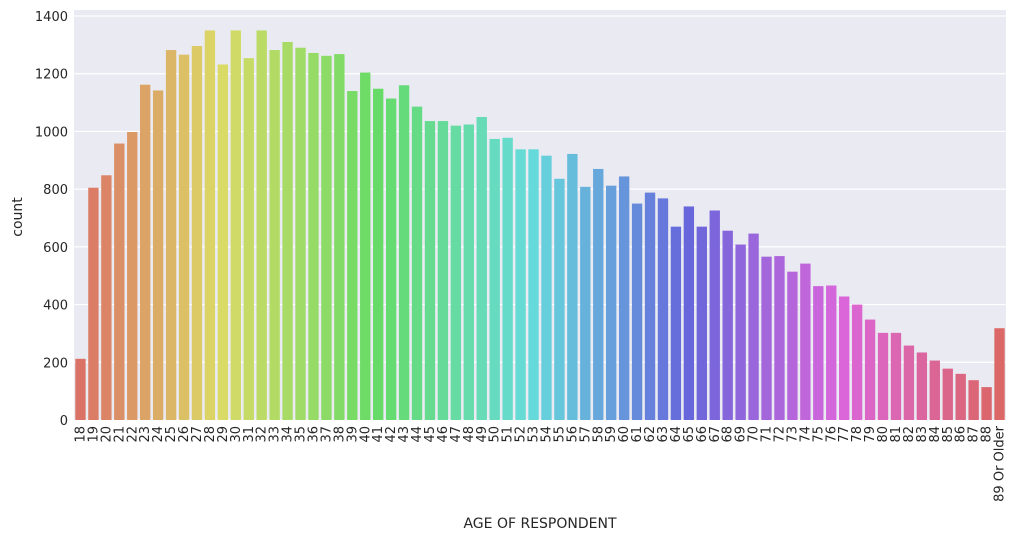  What do you see at coordinates (365, 434) in the screenshot?
I see `x-tick-label: 40` at bounding box center [365, 434].